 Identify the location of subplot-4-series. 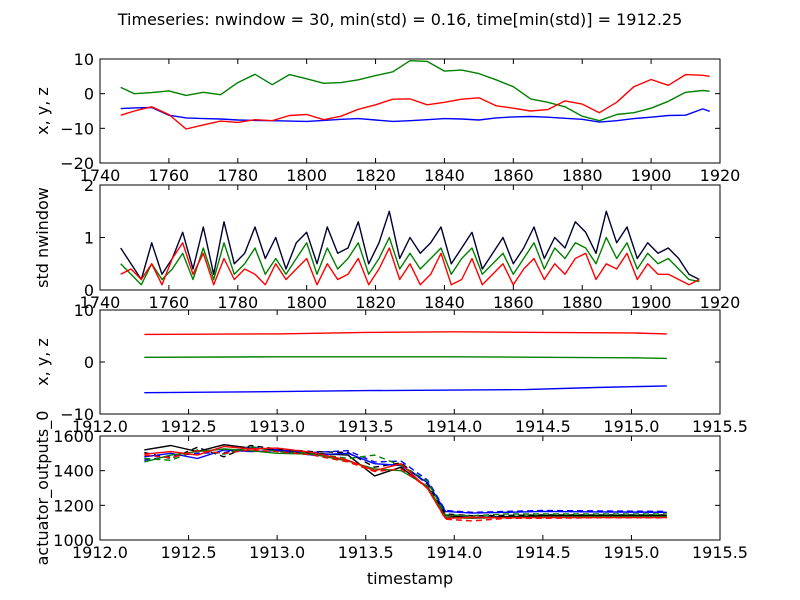
(405, 483).